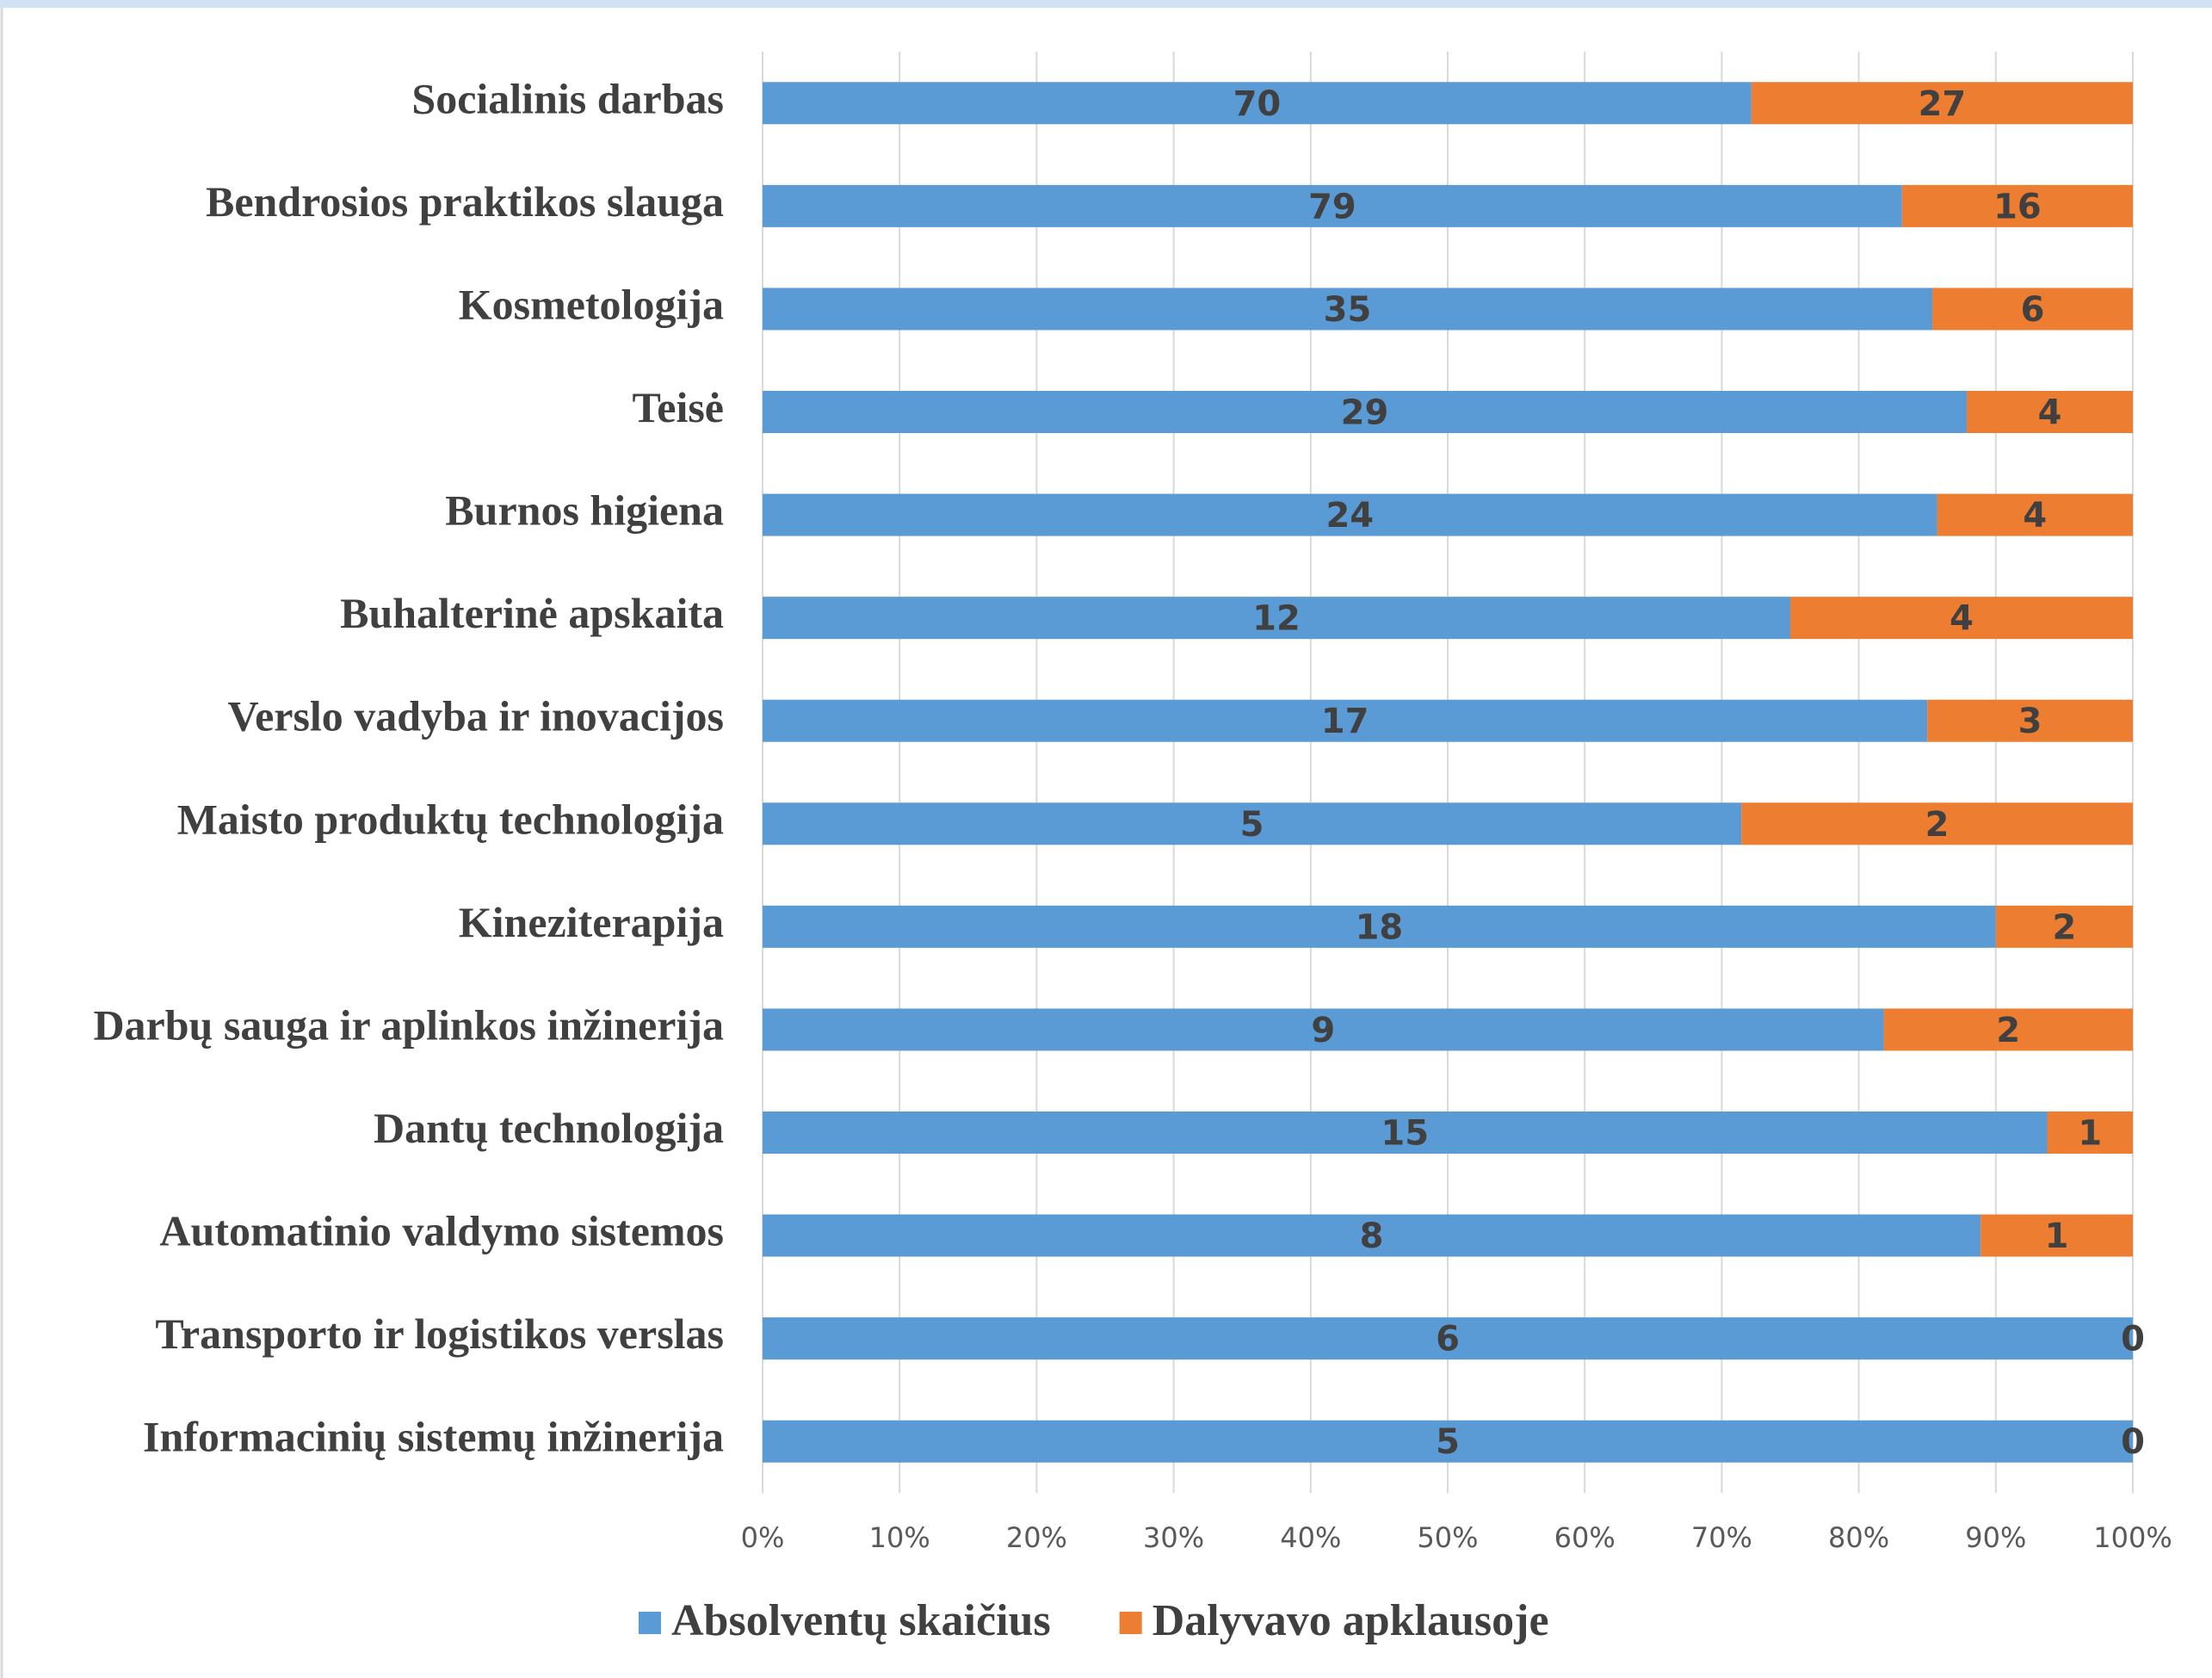 The image size is (2212, 1678). Describe the element at coordinates (585, 510) in the screenshot. I see `y-tick-label: Burnos higiena` at that location.